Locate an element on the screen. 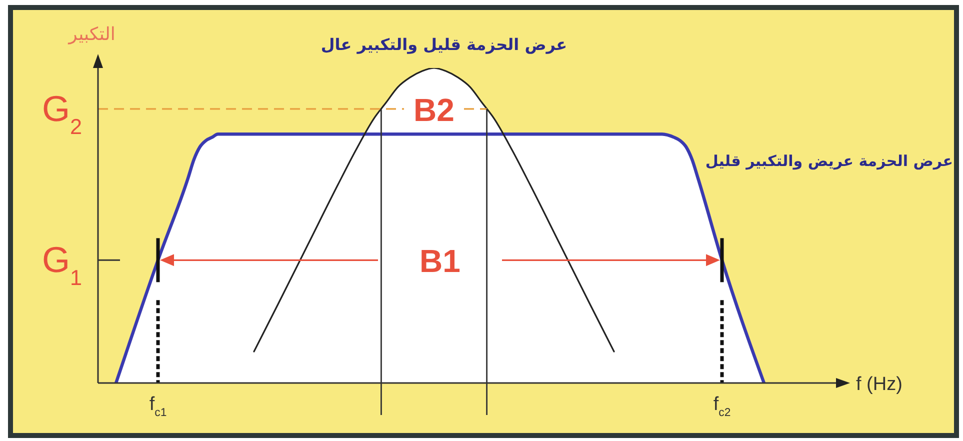 The image size is (963, 441). x-tick-label: f$_{c1}$ is located at coordinates (158, 406).